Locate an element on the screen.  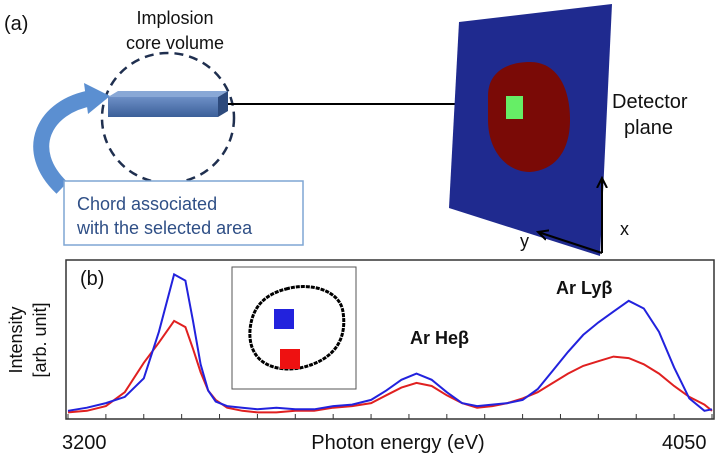
panel-b-label: (b) is located at coordinates (92, 279).